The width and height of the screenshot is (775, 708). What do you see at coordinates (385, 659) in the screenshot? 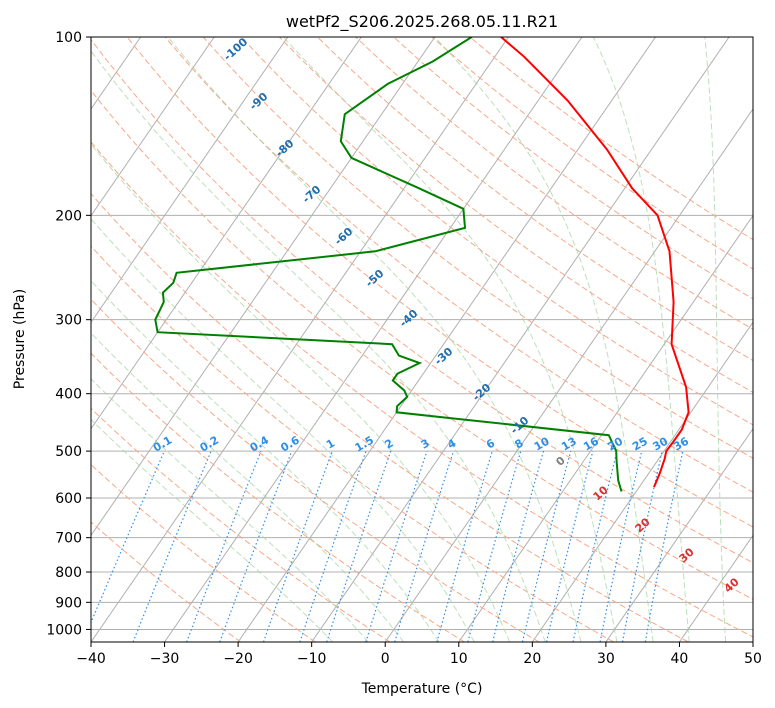
I see `x-tick-label: 0` at bounding box center [385, 659].